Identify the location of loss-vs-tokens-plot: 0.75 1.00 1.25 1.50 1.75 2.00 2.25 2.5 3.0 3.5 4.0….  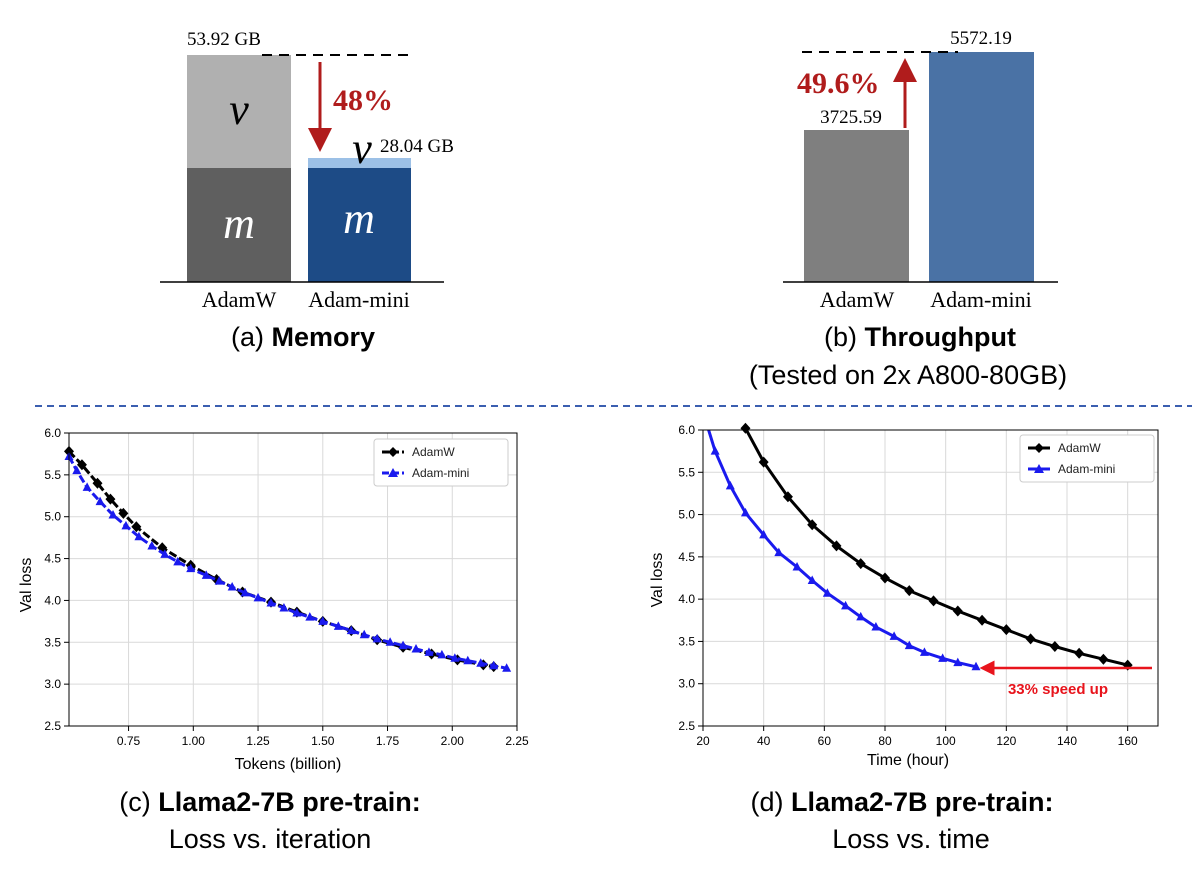
(286, 587).